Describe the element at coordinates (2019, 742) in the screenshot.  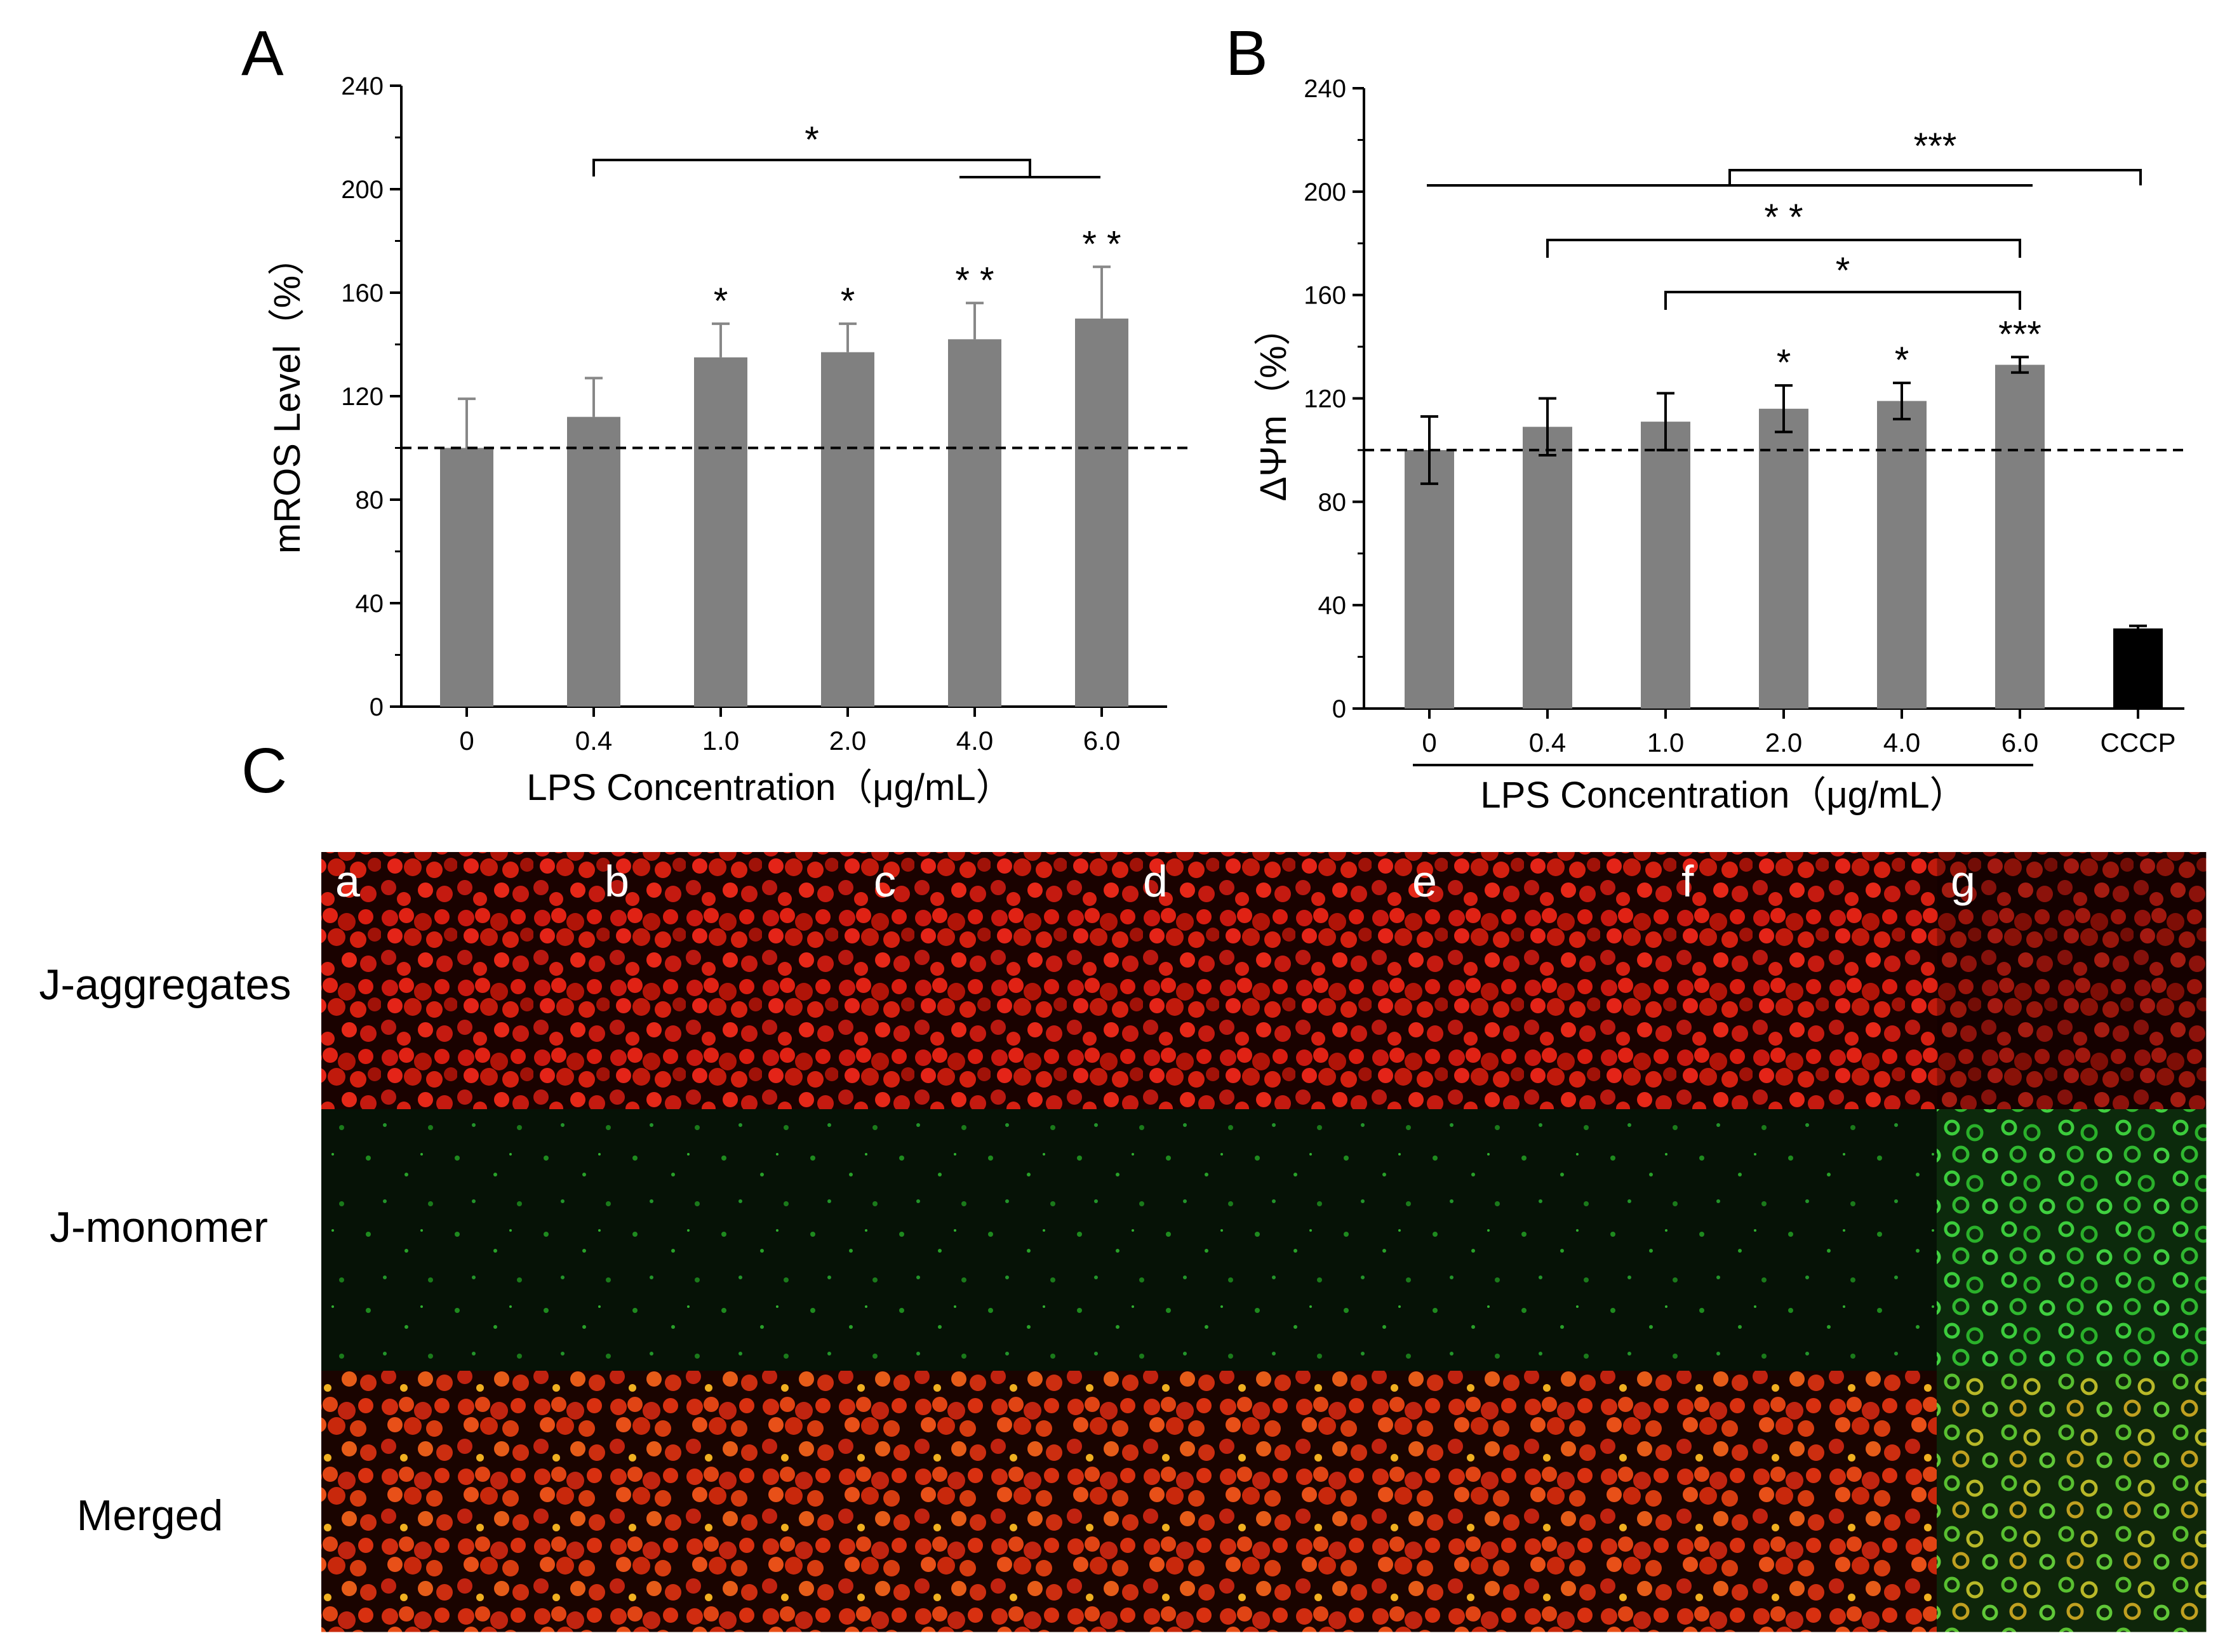
I see `chart-b-category-5: 6.0` at that location.